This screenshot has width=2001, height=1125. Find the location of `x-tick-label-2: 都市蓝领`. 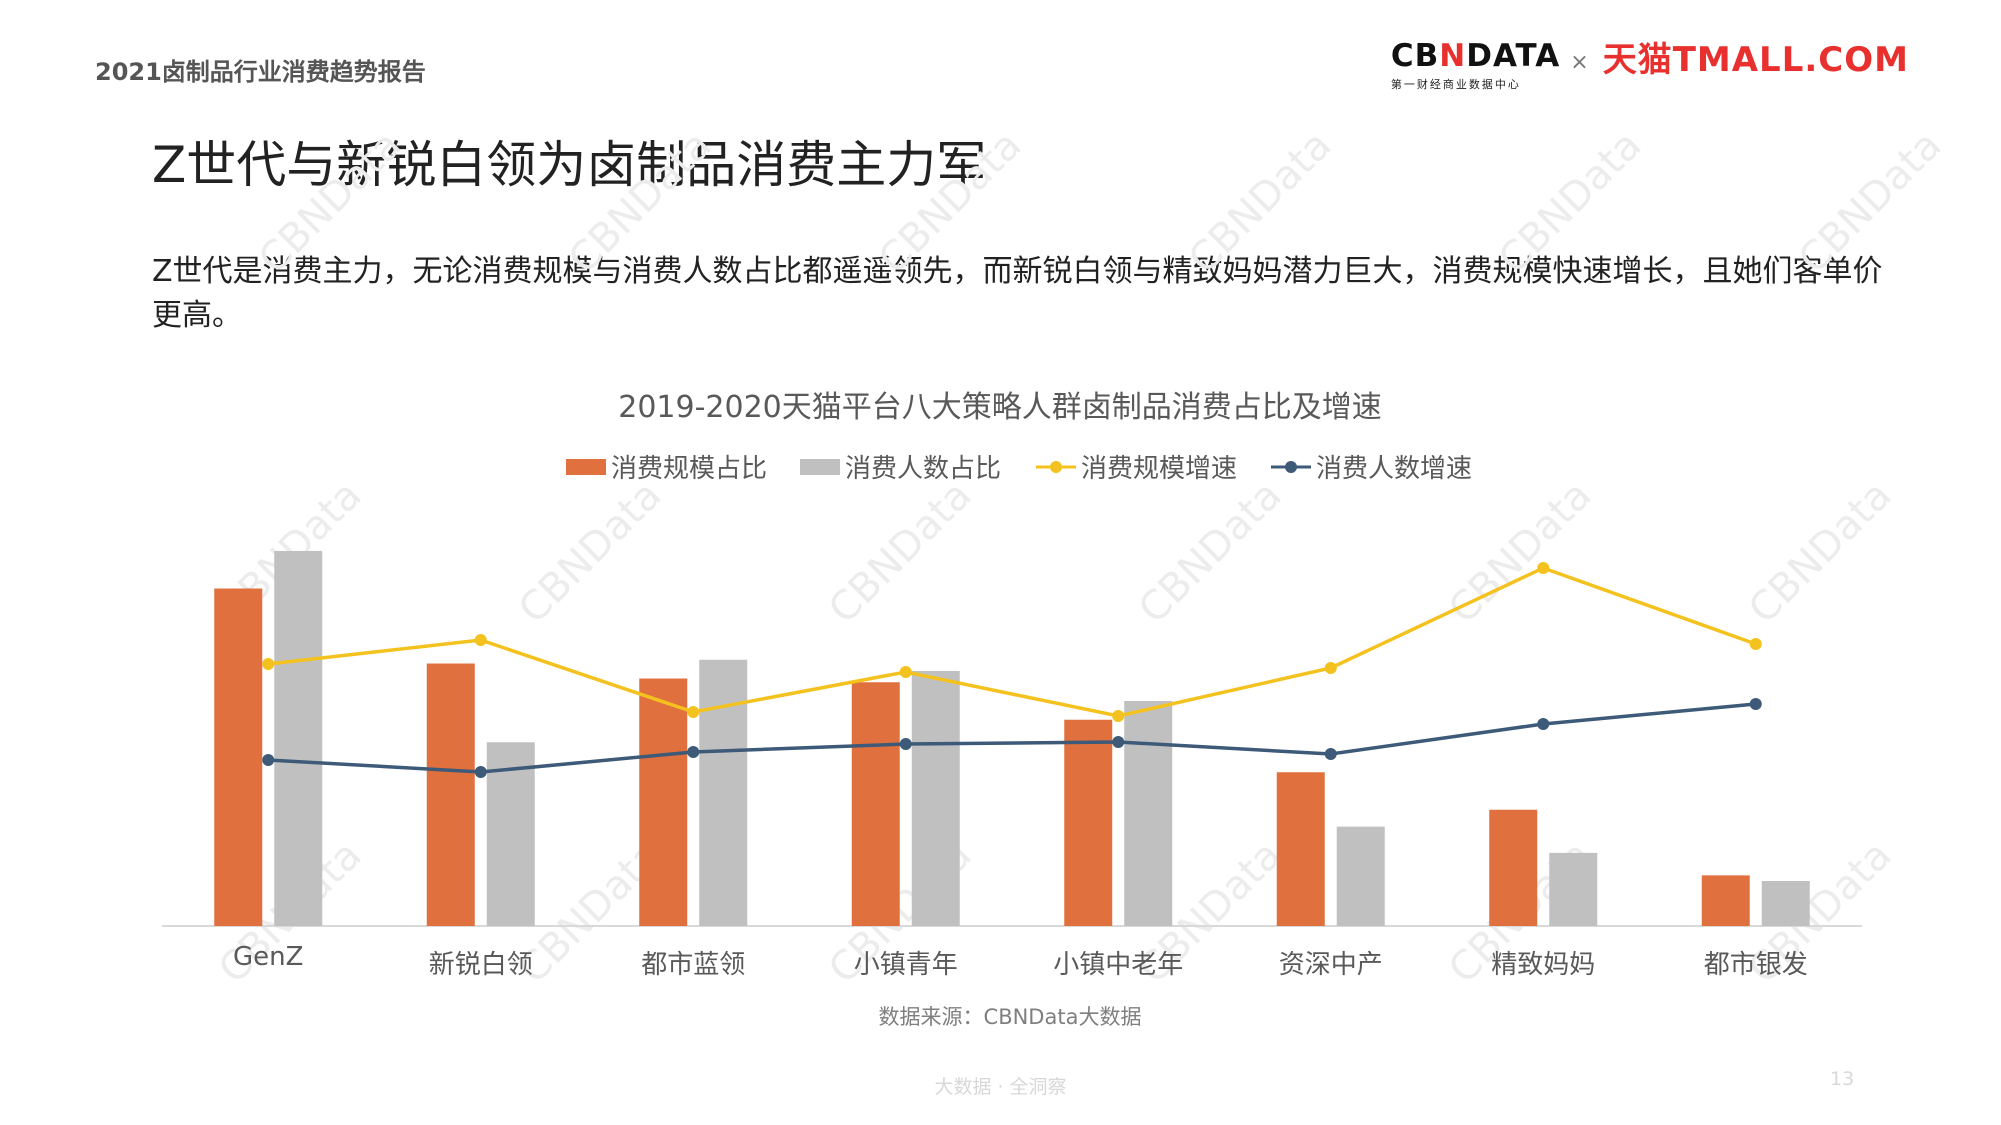

x-tick-label-2: 都市蓝领 is located at coordinates (693, 965).